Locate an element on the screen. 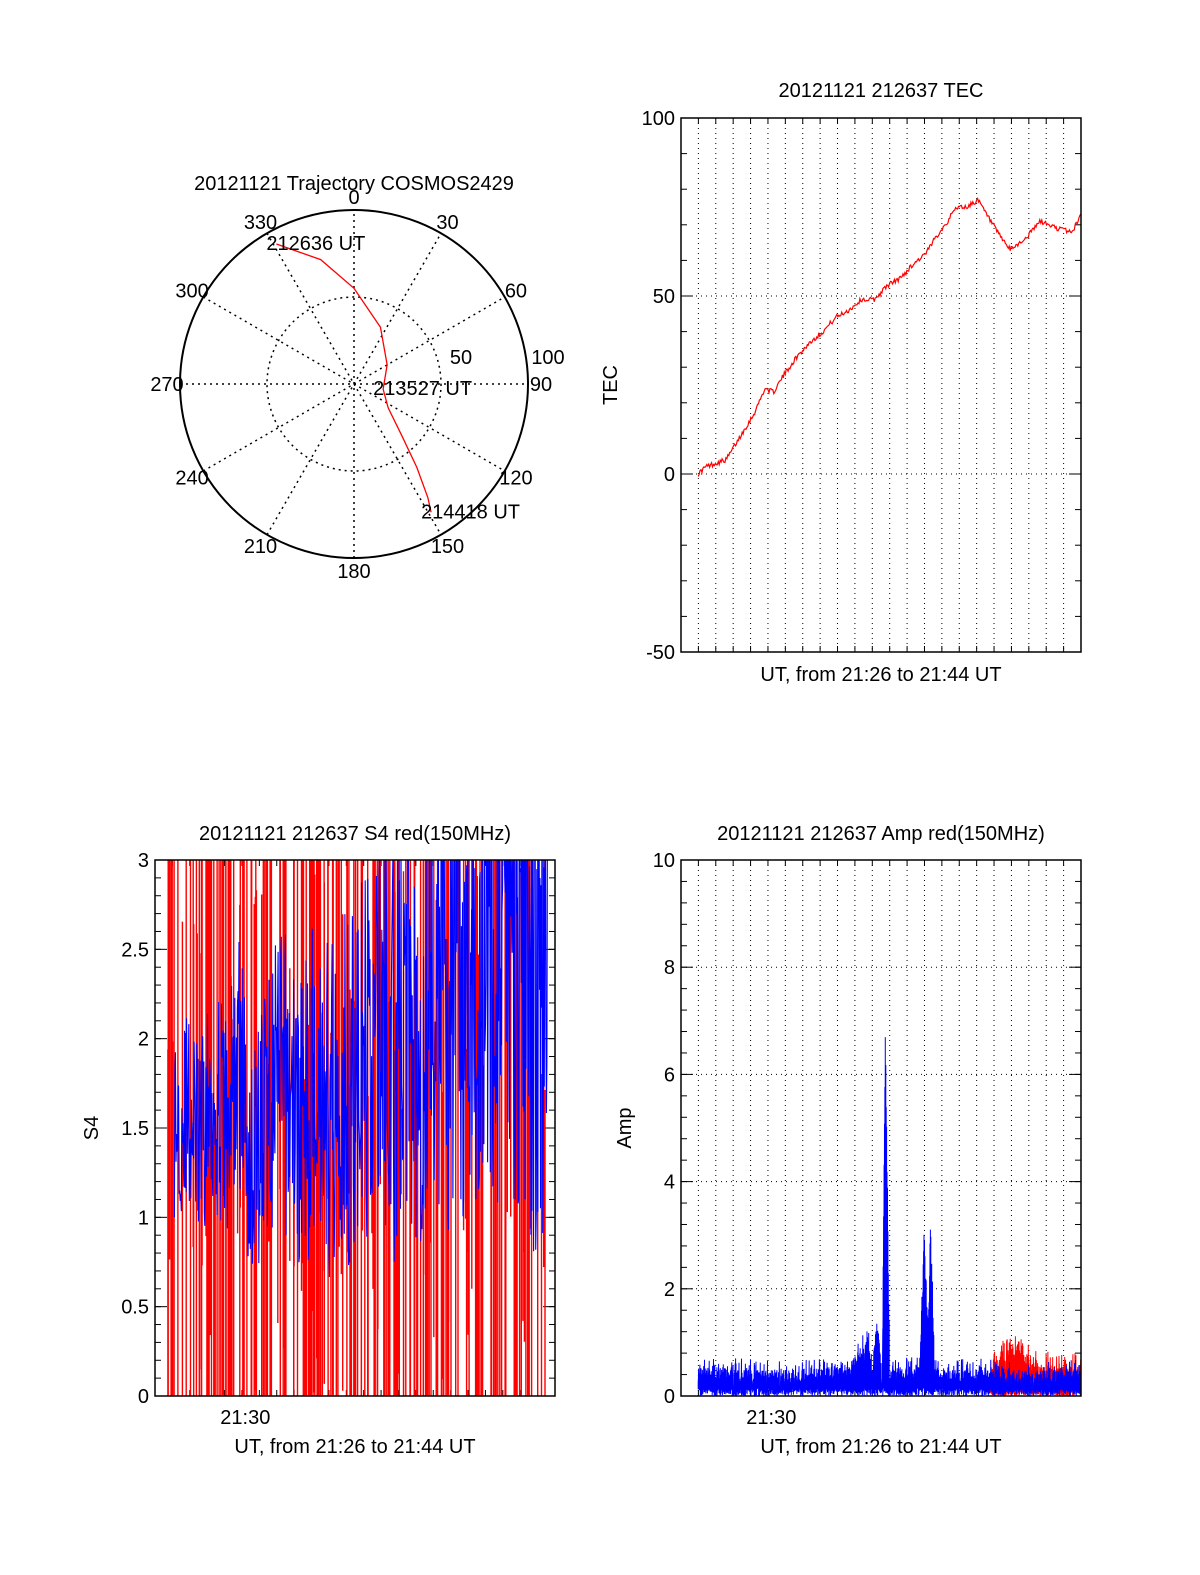 The image size is (1200, 1575). polar-azimuth-label: 180 is located at coordinates (353, 572).